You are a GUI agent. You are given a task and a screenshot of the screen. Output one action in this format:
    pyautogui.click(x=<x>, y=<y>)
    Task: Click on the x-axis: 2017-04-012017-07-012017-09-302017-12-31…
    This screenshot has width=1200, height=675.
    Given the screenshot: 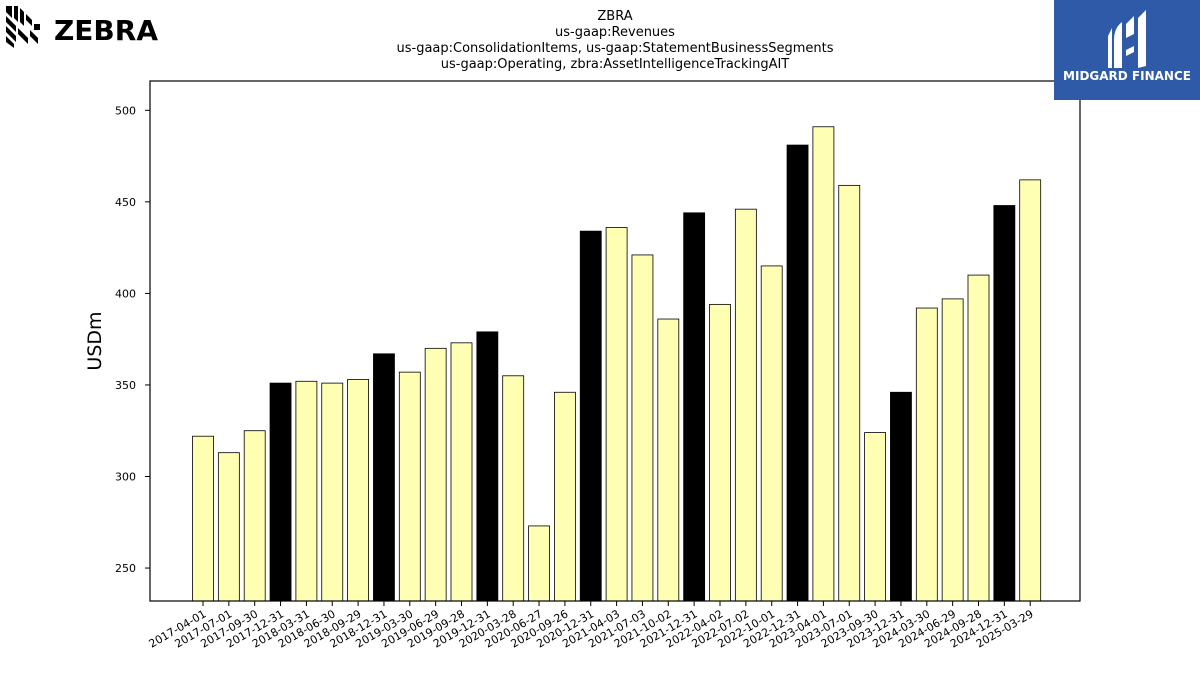 What is the action you would take?
    pyautogui.click(x=591, y=626)
    